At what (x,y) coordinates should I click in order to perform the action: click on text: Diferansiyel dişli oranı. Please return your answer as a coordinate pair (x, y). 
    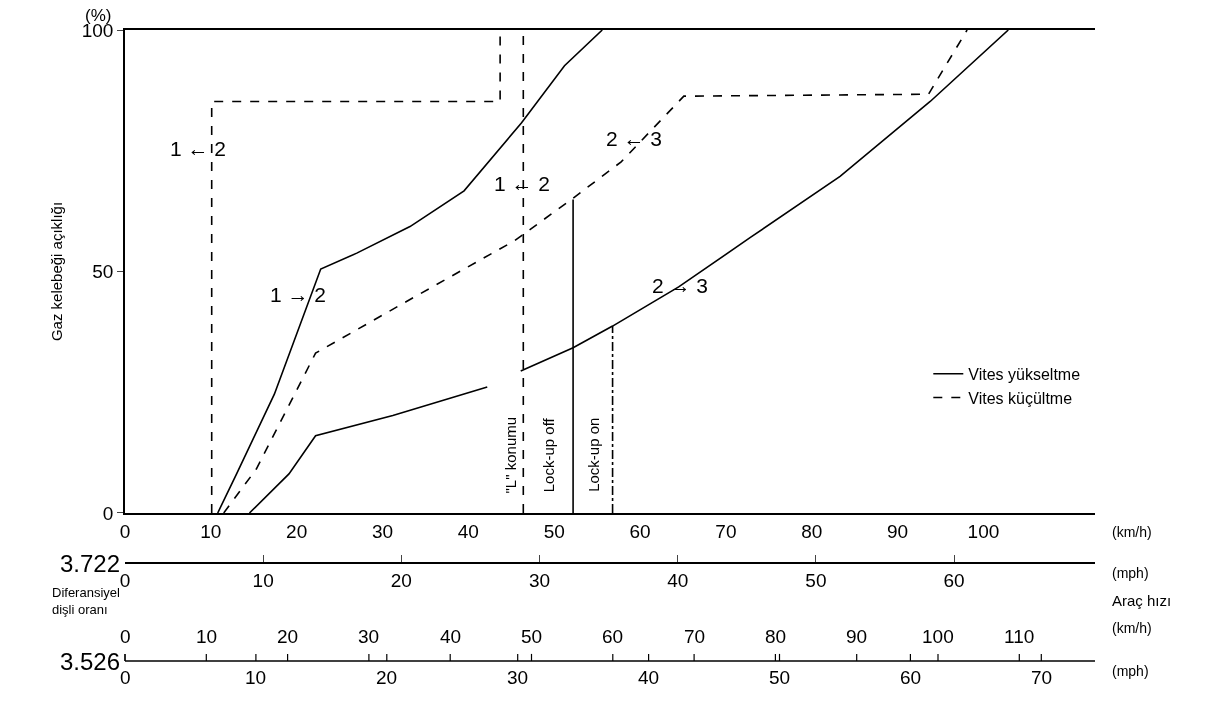
    Looking at the image, I should click on (86, 601).